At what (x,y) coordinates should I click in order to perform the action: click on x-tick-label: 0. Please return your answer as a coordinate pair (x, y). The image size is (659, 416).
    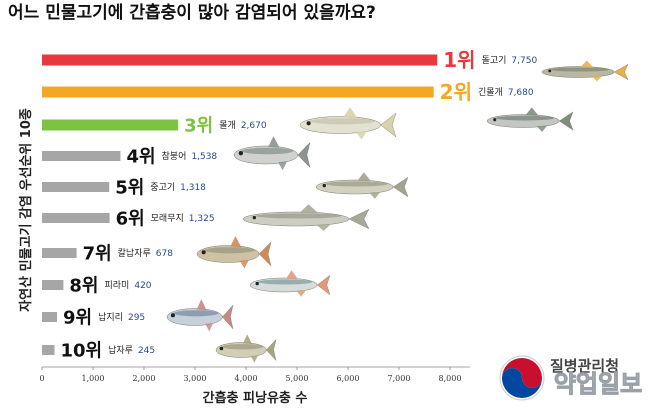
    Looking at the image, I should click on (41, 378).